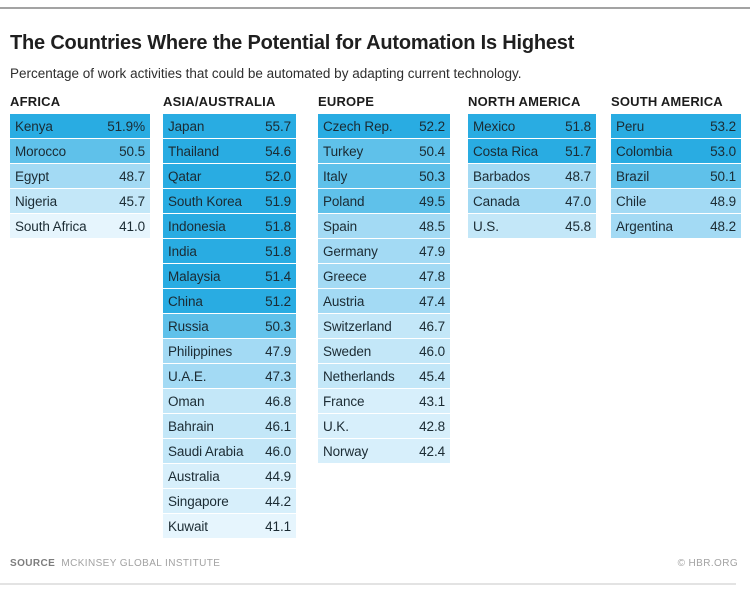 The image size is (750, 594). Describe the element at coordinates (229, 151) in the screenshot. I see `table-row: Thailand 54.6` at that location.